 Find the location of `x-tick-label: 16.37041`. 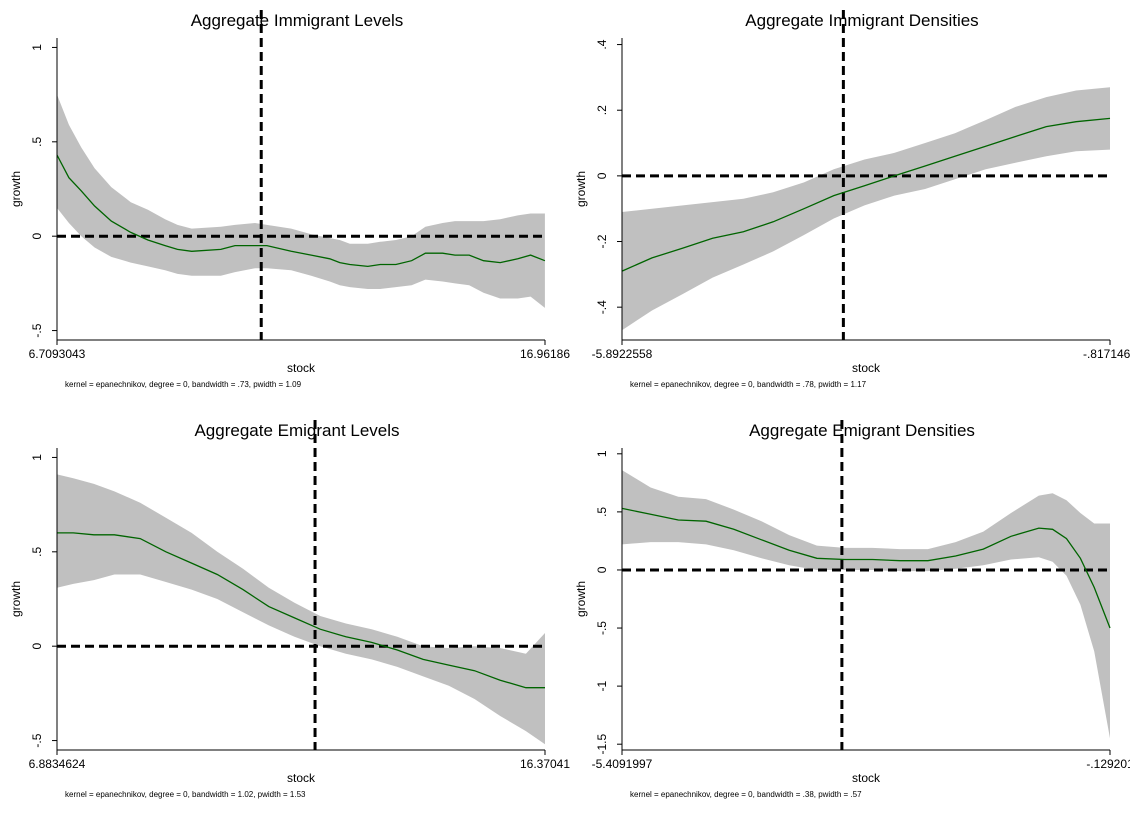

x-tick-label: 16.37041 is located at coordinates (545, 764).